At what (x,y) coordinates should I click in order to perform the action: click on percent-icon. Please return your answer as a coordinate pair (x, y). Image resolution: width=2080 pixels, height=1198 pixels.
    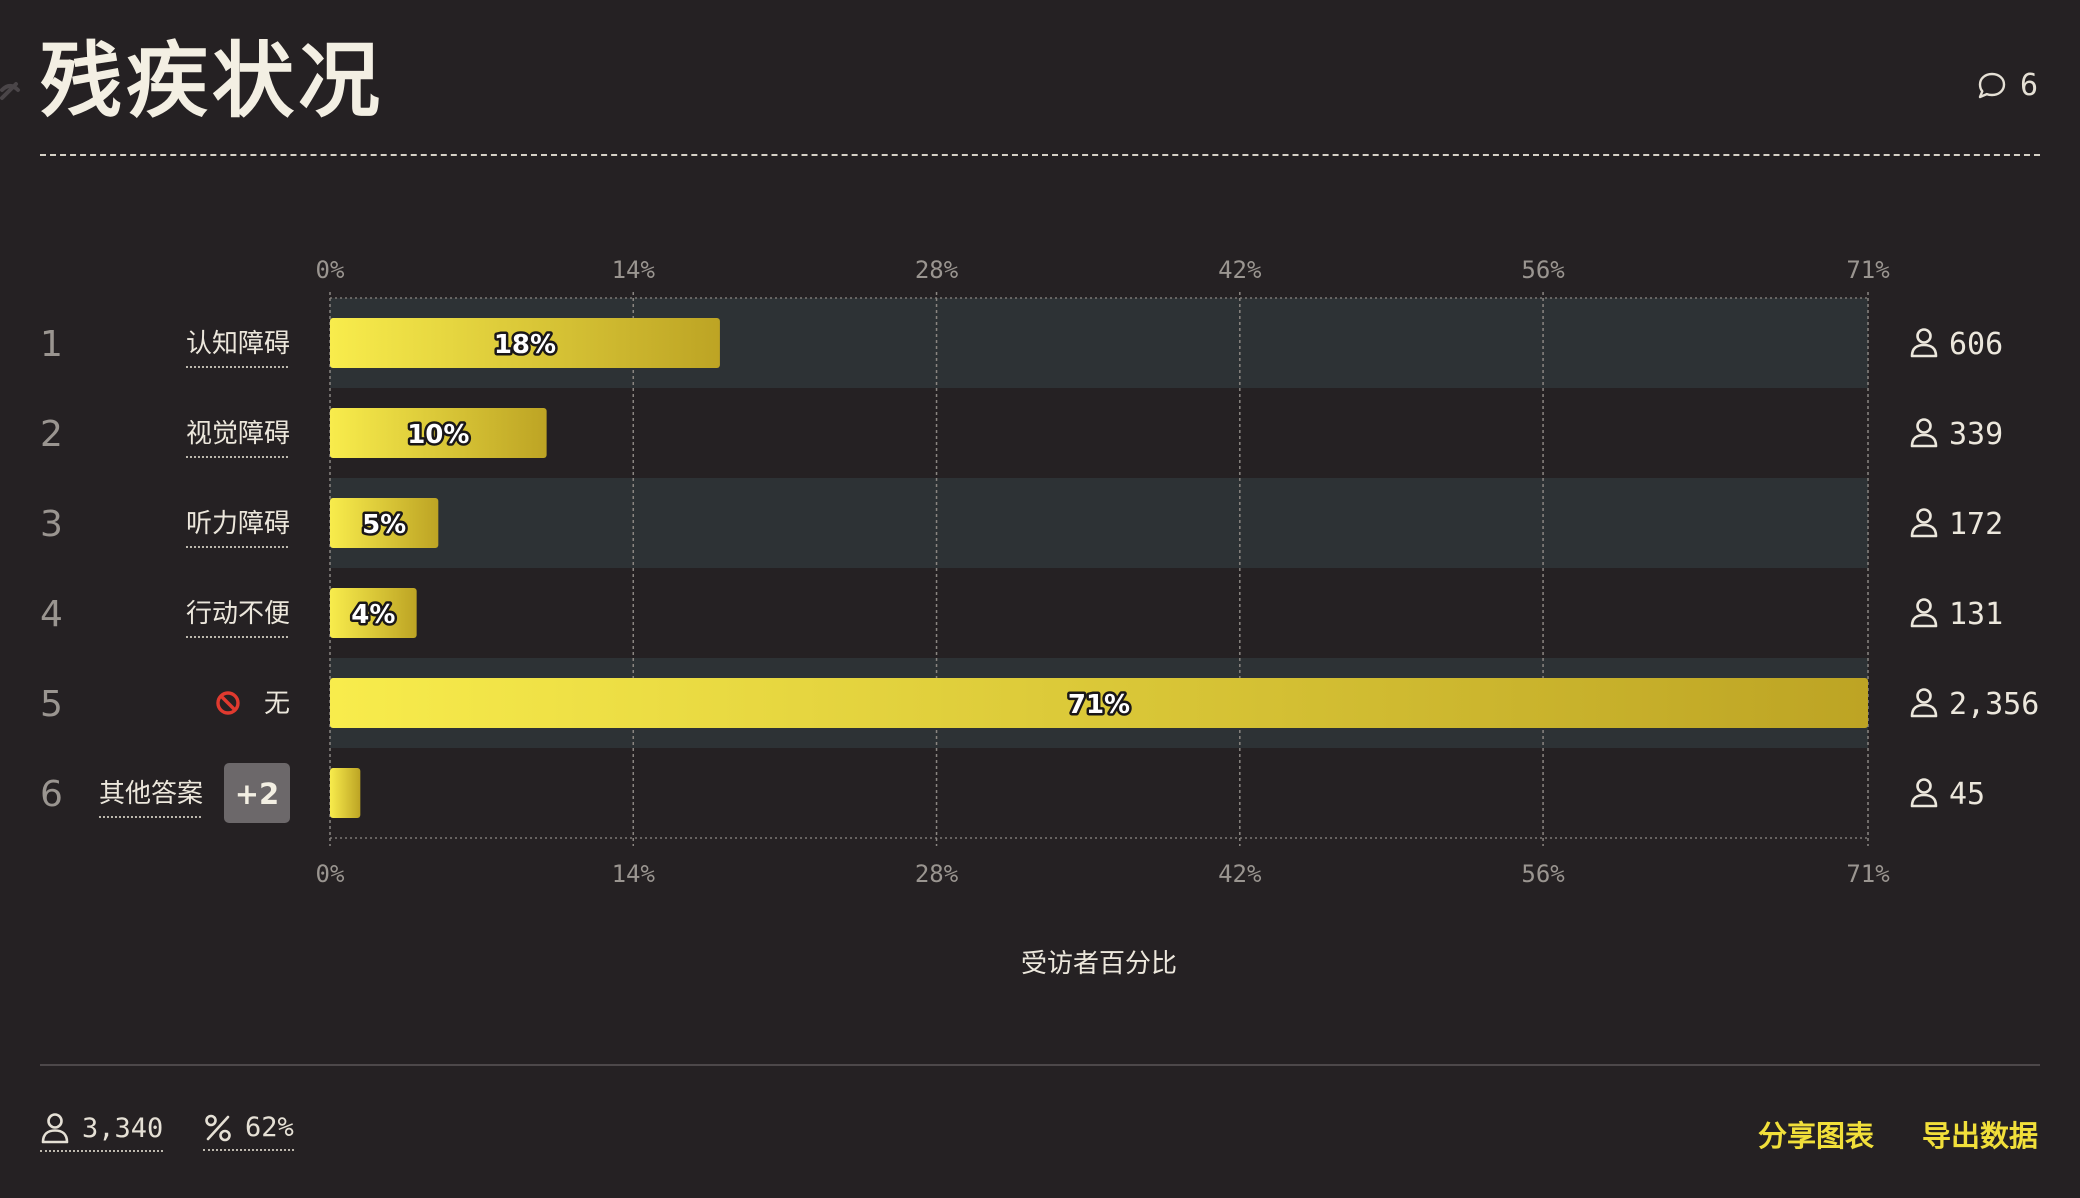
    Looking at the image, I should click on (218, 1127).